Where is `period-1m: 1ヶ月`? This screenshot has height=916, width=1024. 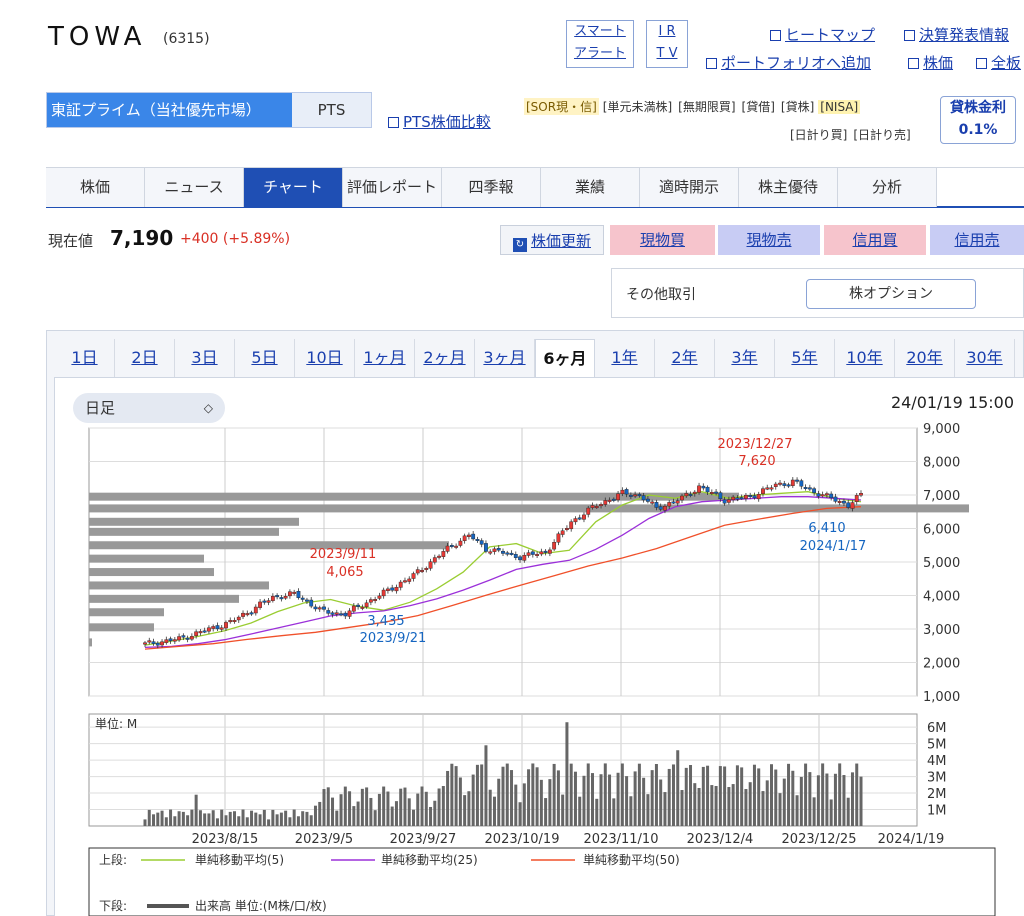
period-1m: 1ヶ月 is located at coordinates (385, 358).